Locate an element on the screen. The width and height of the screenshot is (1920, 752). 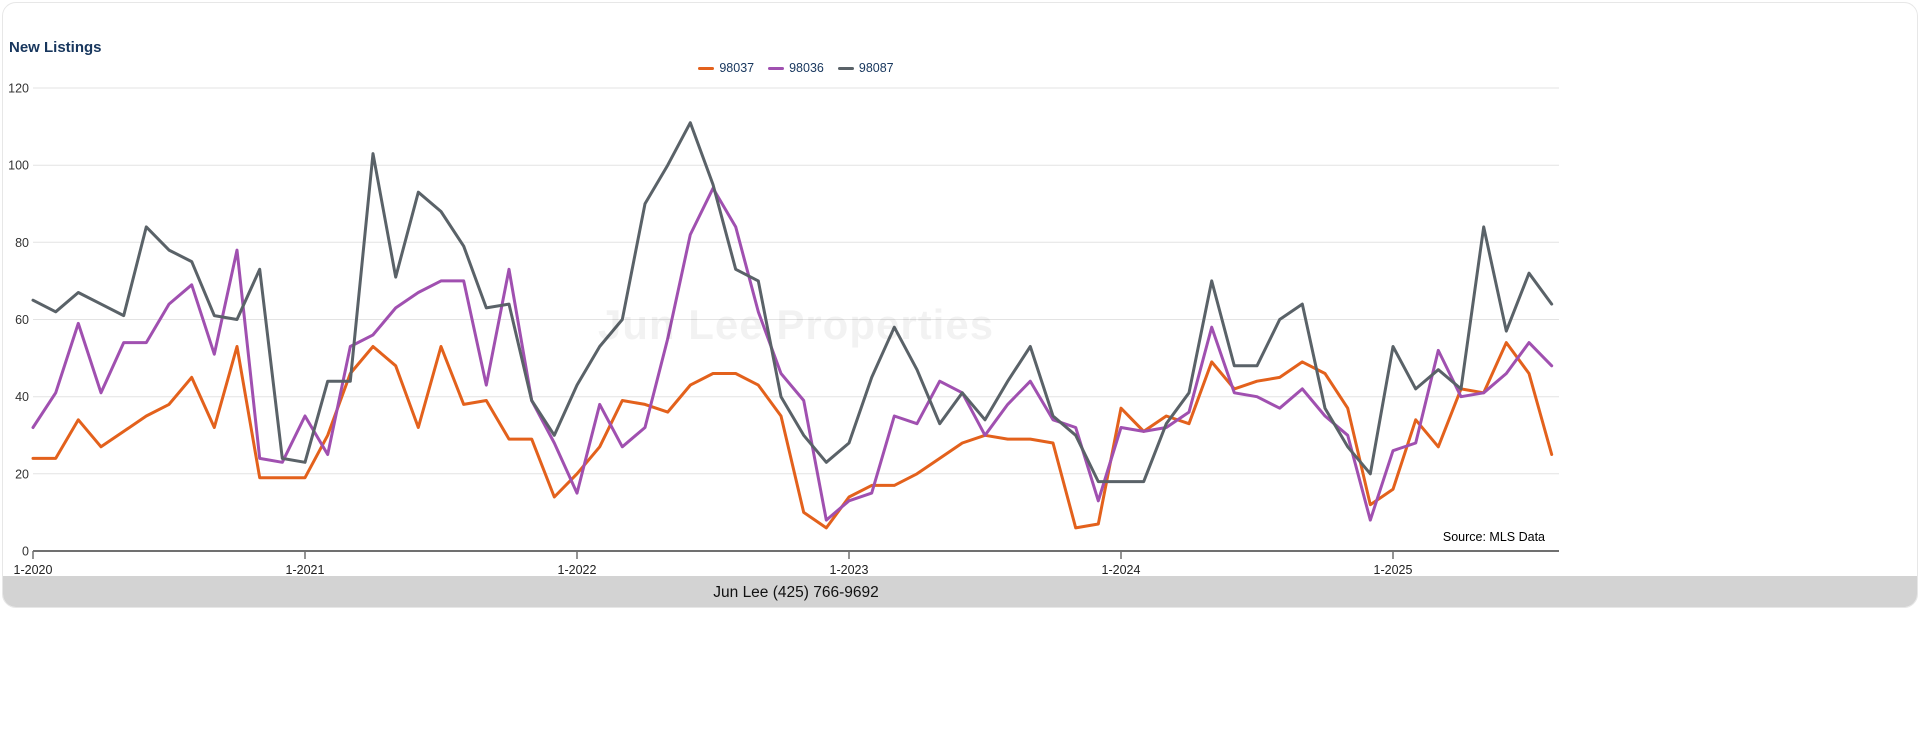
legend-swatch-orange-icon is located at coordinates (706, 68).